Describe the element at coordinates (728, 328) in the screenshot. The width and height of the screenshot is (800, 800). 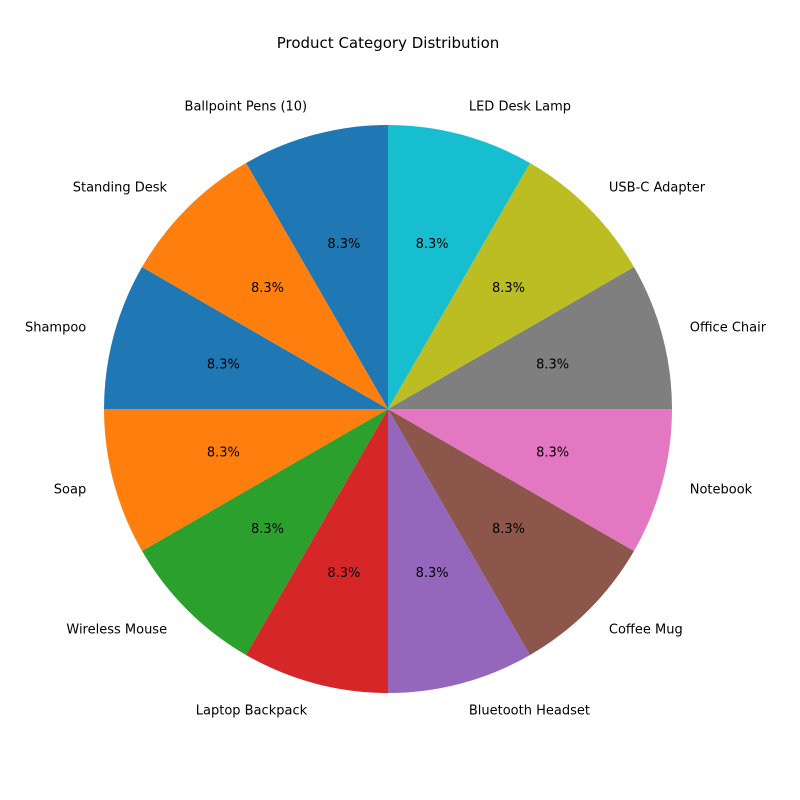
I see `slice-category-label: Office Chair` at that location.